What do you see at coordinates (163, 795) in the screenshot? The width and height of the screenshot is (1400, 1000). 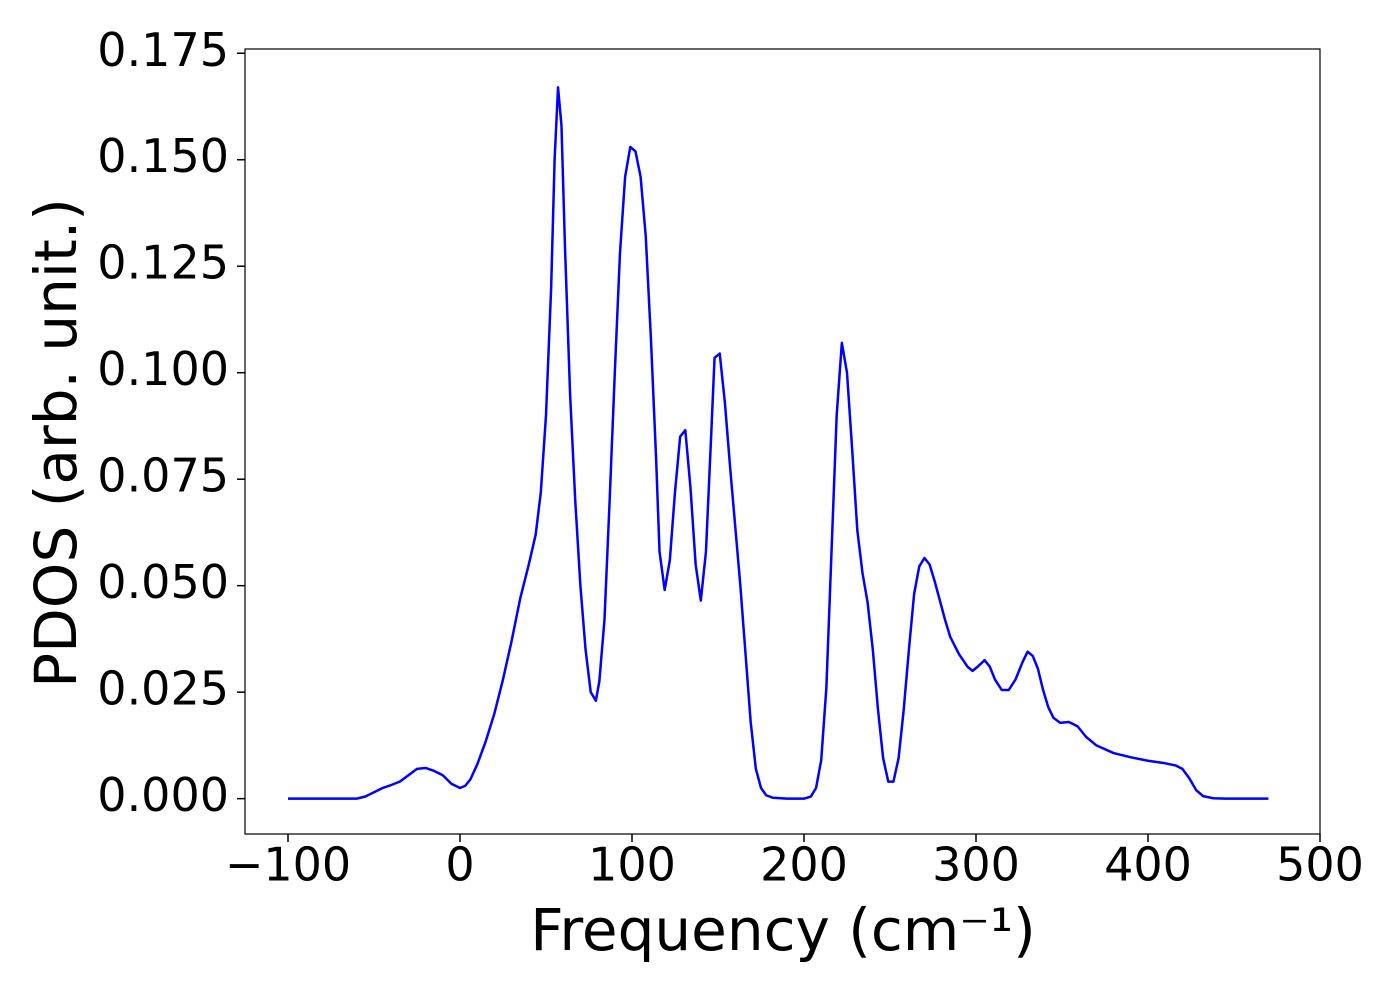 I see `y-tick-label: 0.000` at bounding box center [163, 795].